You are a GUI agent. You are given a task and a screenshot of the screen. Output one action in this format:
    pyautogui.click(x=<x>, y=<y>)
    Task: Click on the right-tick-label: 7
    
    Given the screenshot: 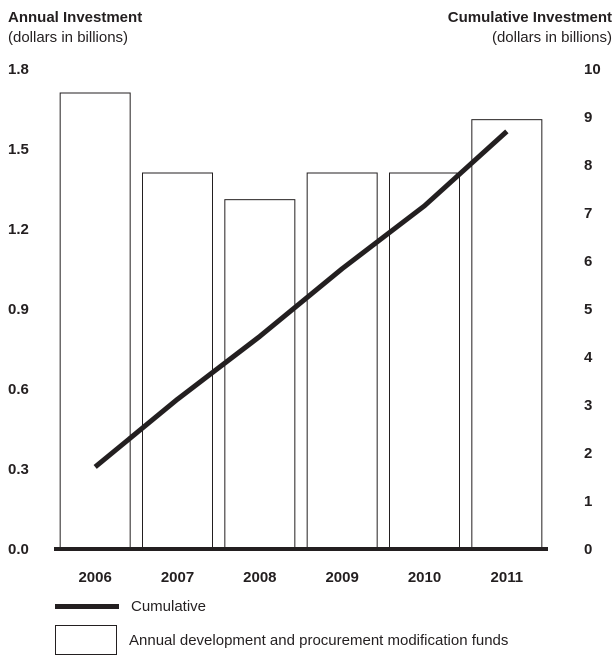 What is the action you would take?
    pyautogui.click(x=588, y=213)
    